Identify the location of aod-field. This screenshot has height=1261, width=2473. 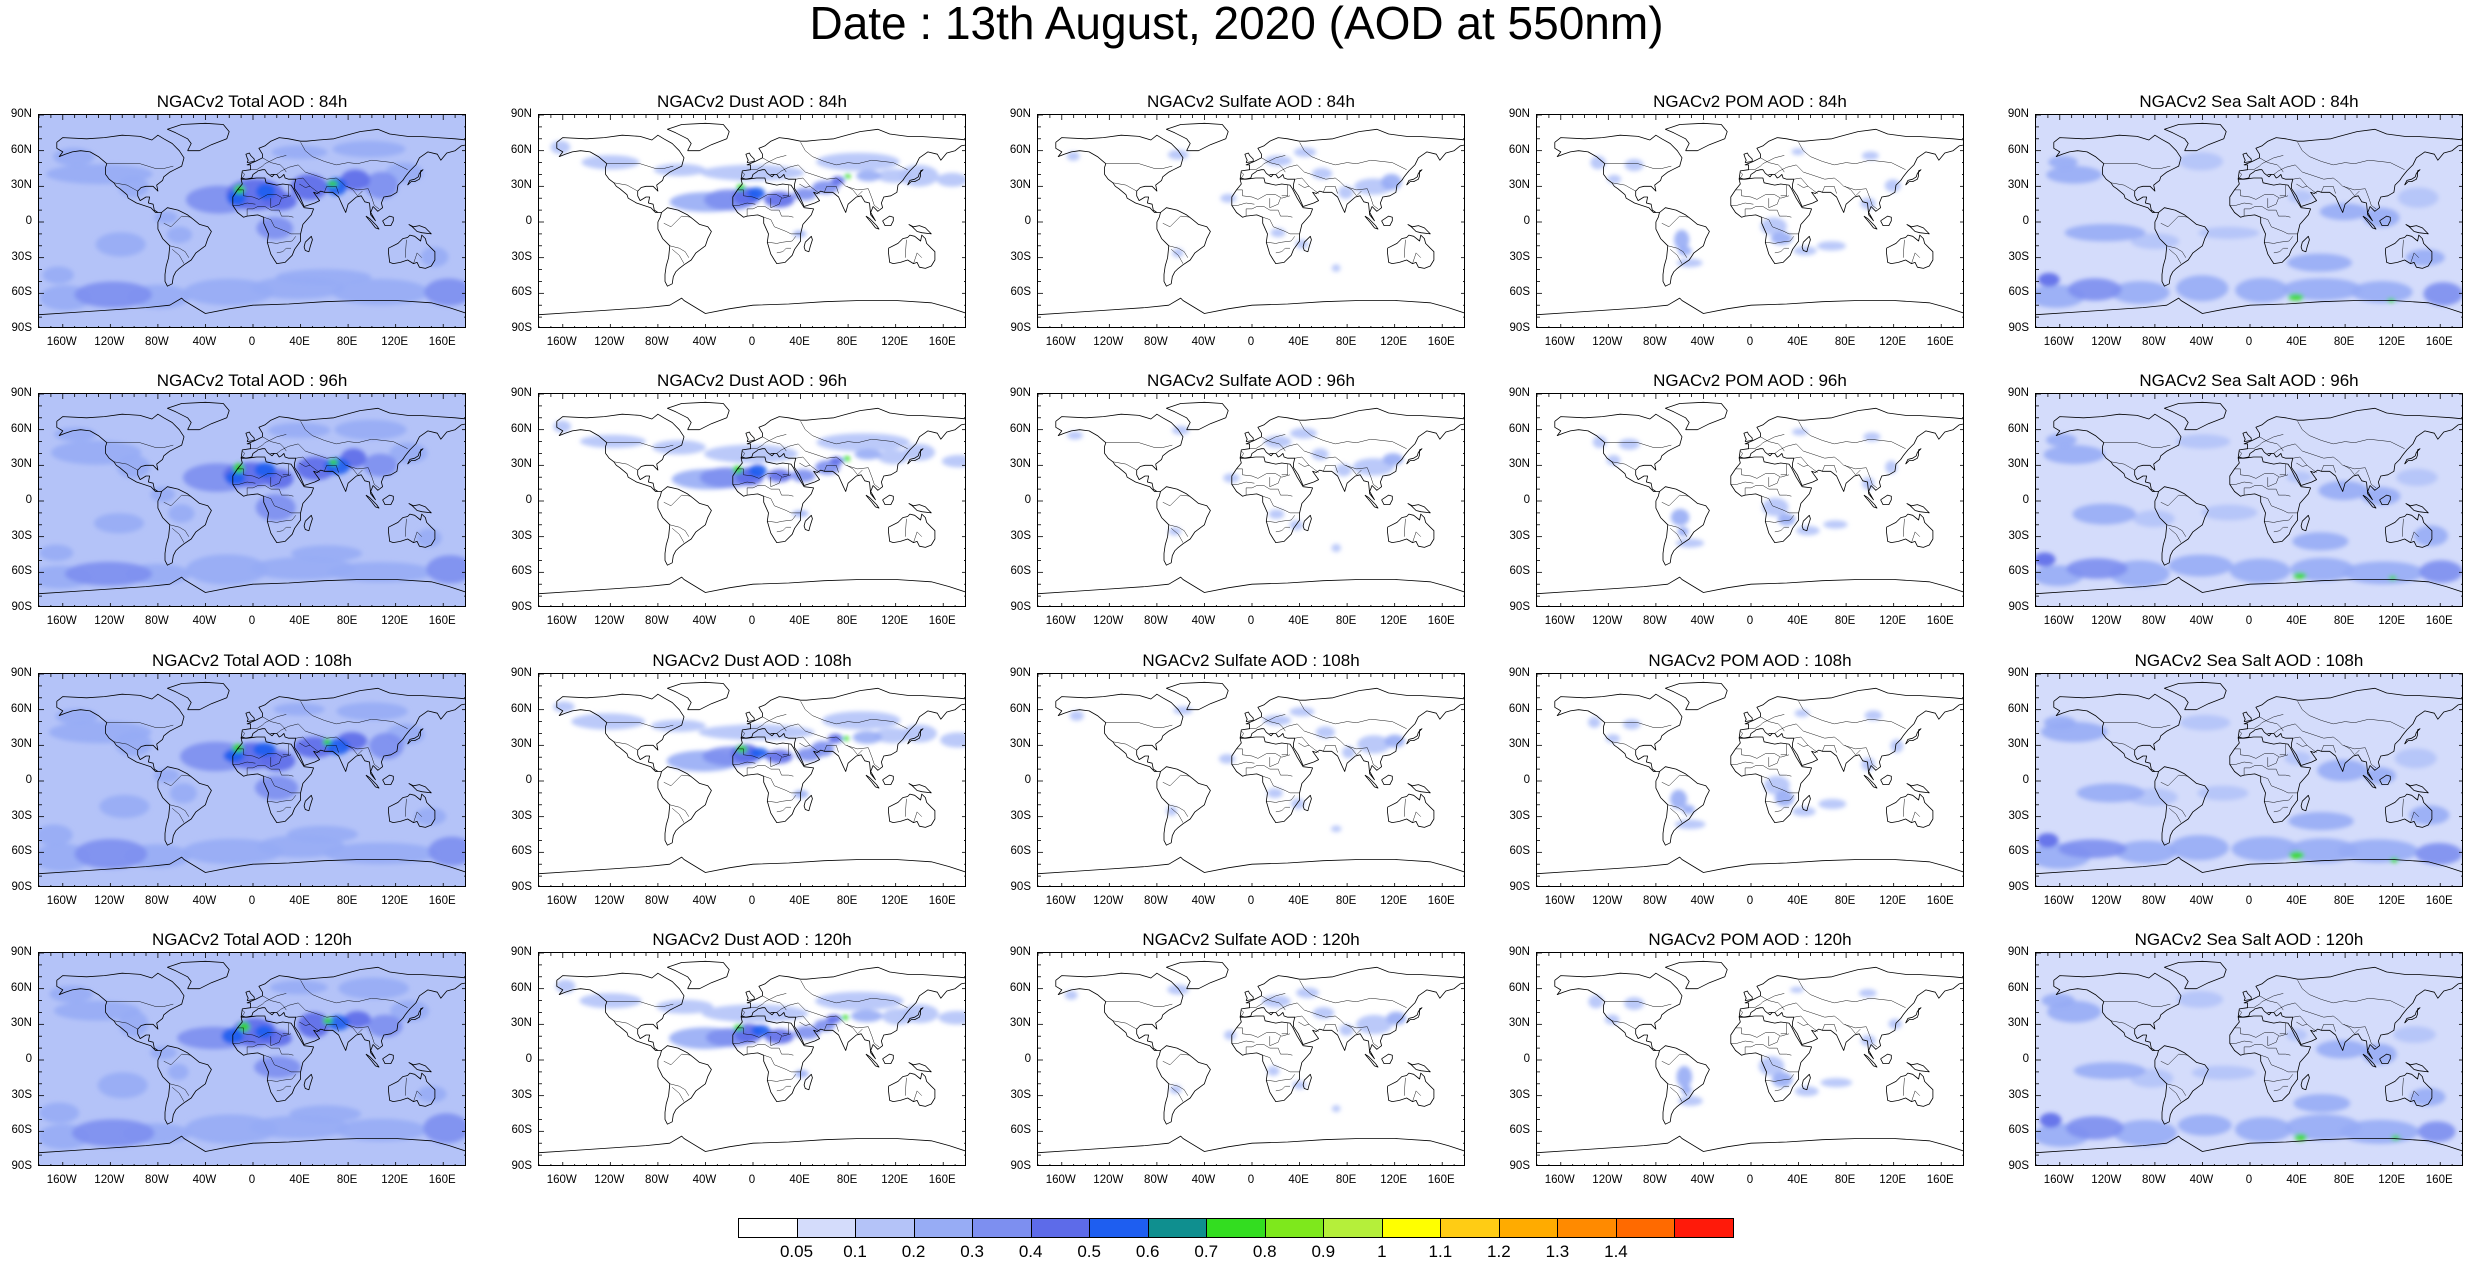
(752, 221).